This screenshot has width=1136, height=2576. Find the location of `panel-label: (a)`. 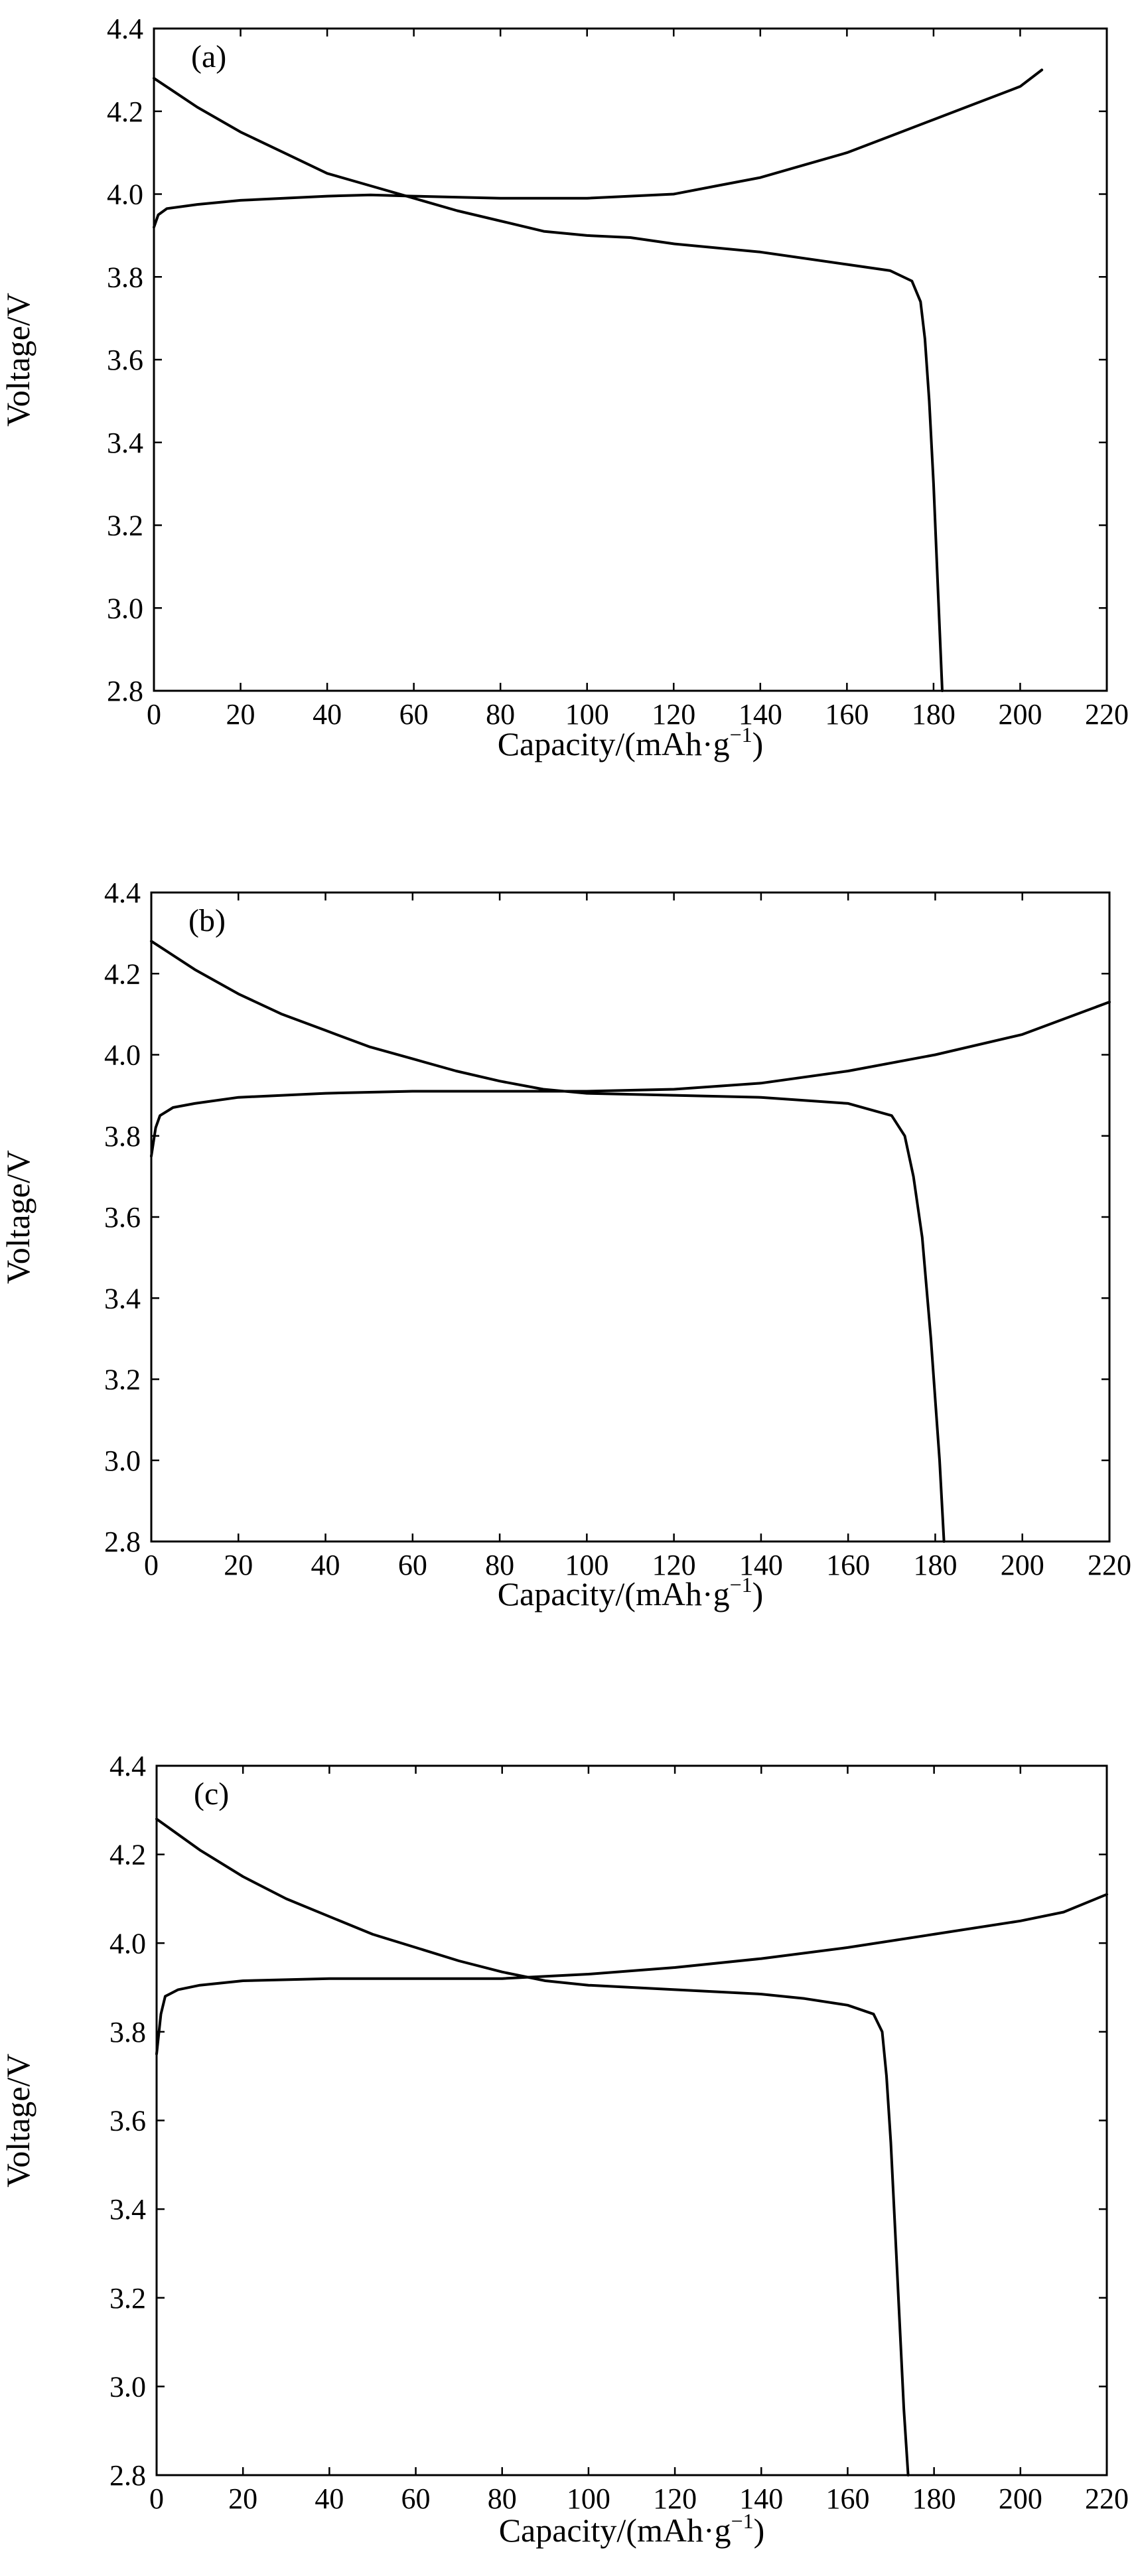

panel-label: (a) is located at coordinates (208, 57).